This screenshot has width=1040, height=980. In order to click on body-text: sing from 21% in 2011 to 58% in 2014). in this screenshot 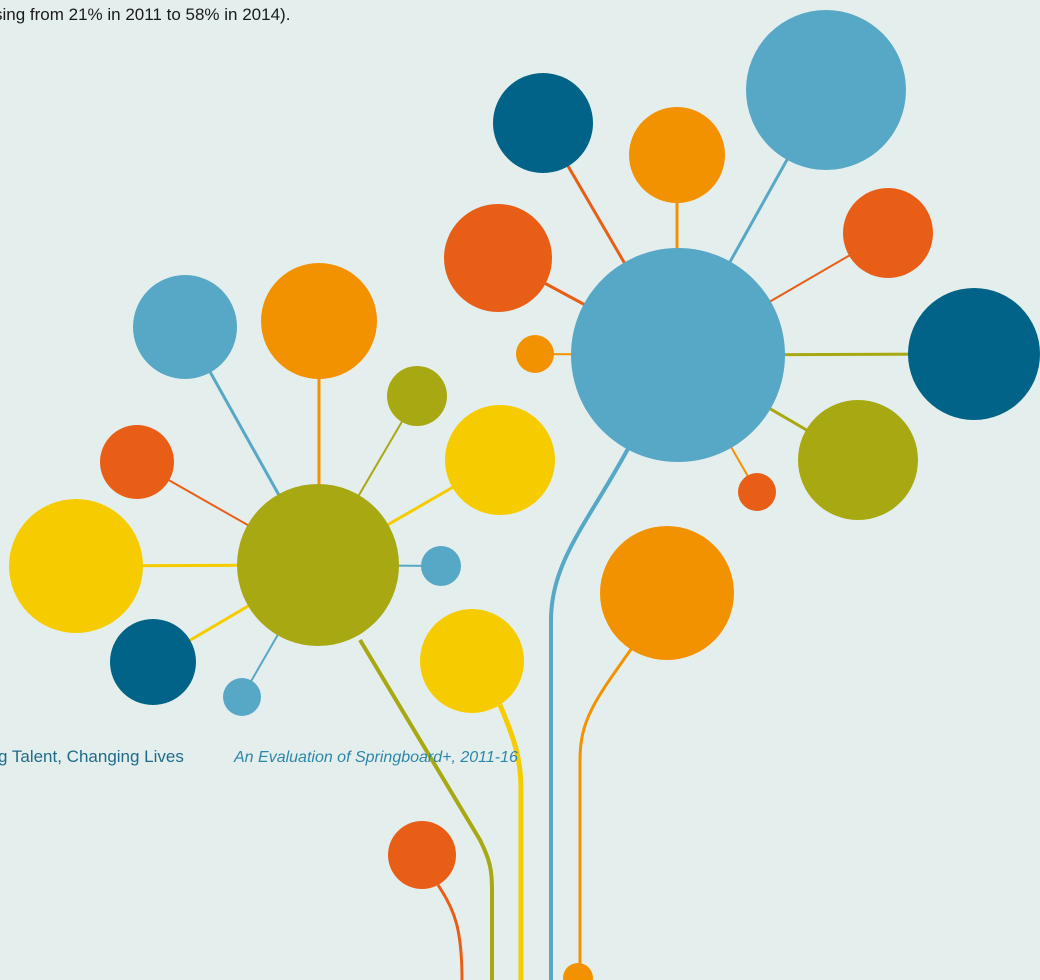, I will do `click(145, 14)`.